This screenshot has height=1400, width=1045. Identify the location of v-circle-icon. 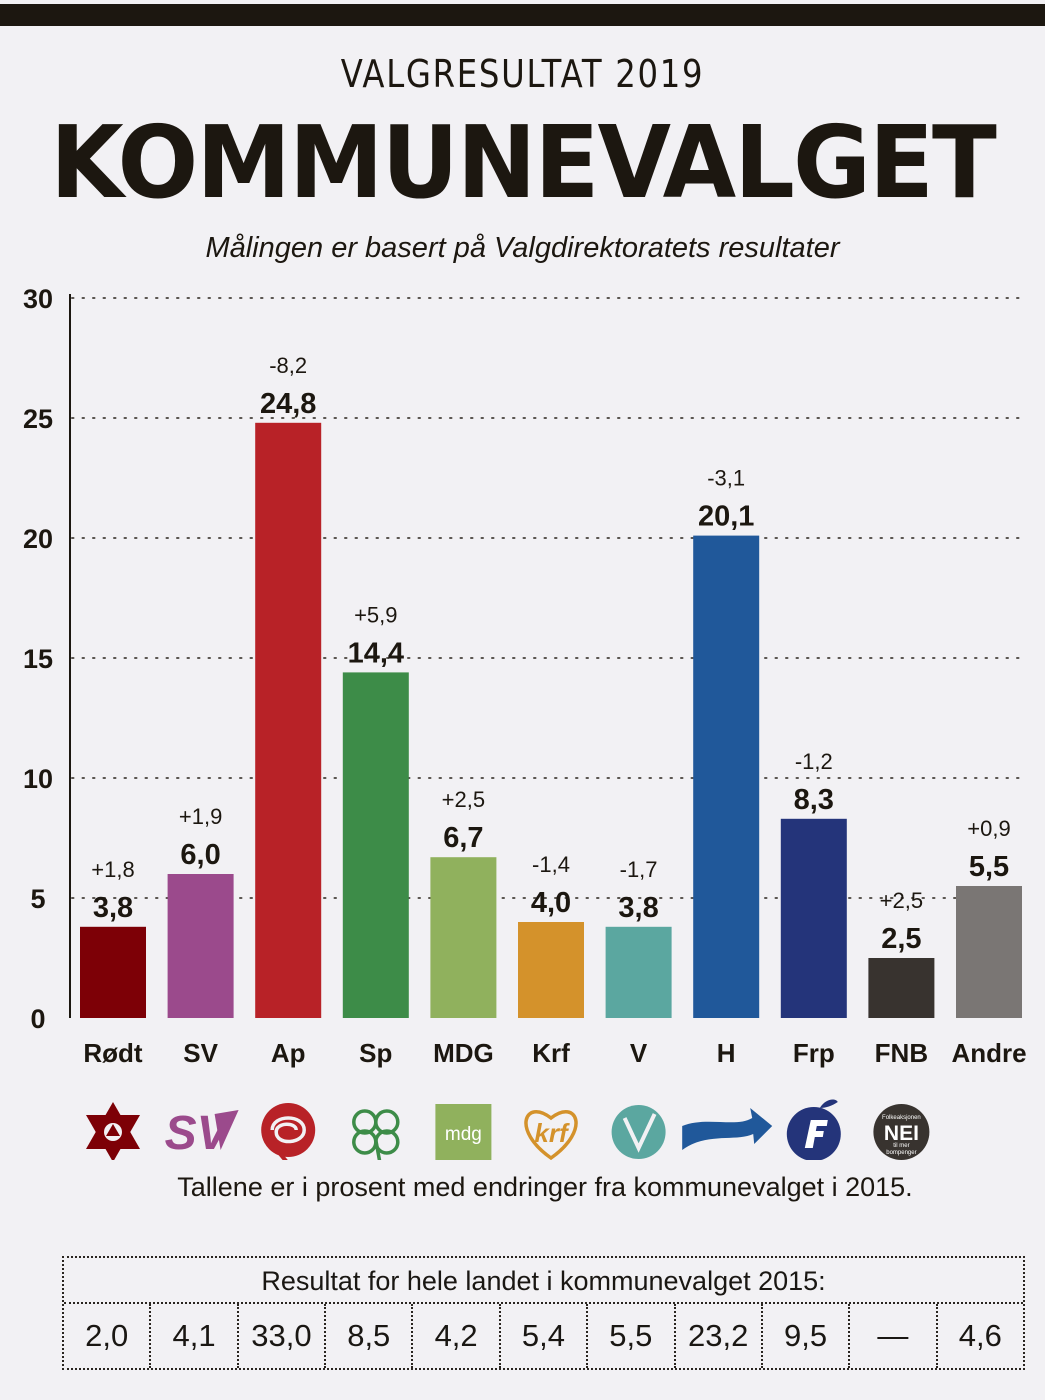
(638, 1132).